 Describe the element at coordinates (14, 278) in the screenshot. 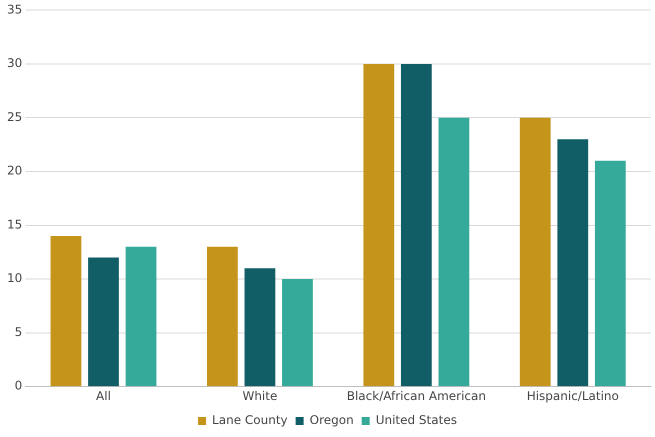

I see `y-tick-label: 10` at that location.